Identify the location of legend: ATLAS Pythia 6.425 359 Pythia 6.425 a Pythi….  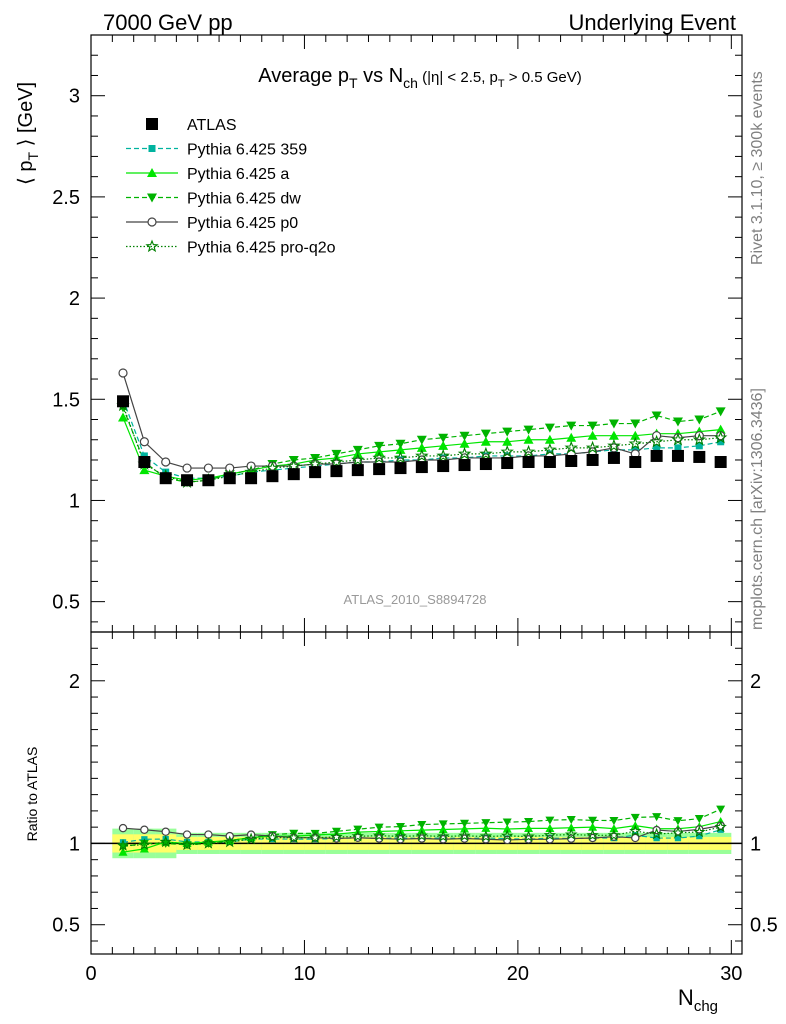
(231, 187).